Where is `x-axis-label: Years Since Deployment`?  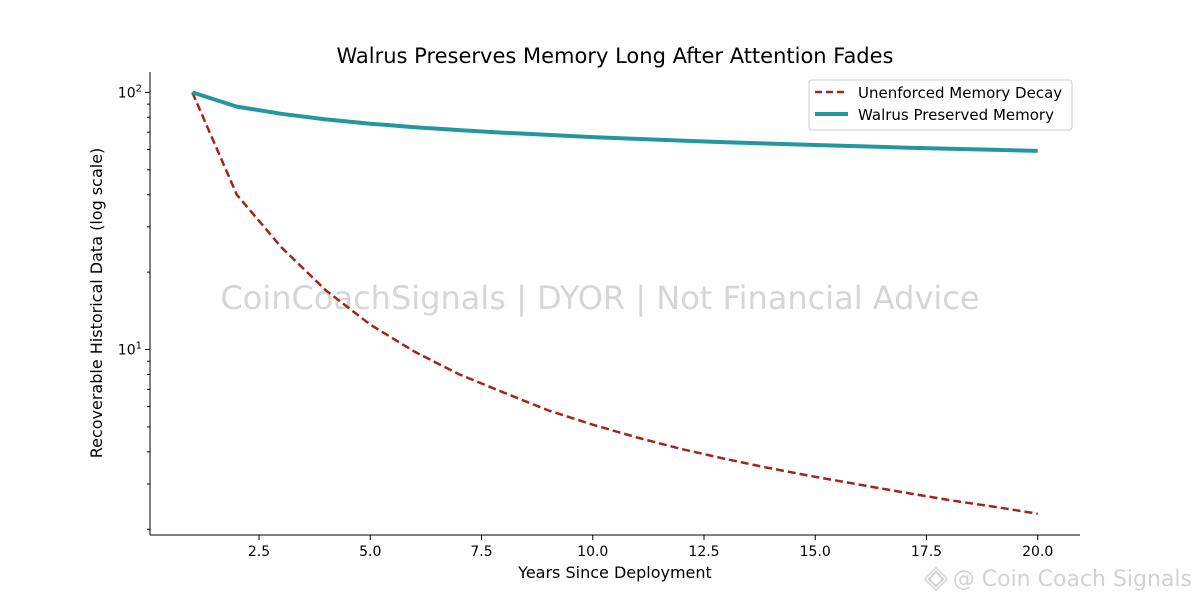 x-axis-label: Years Since Deployment is located at coordinates (614, 572).